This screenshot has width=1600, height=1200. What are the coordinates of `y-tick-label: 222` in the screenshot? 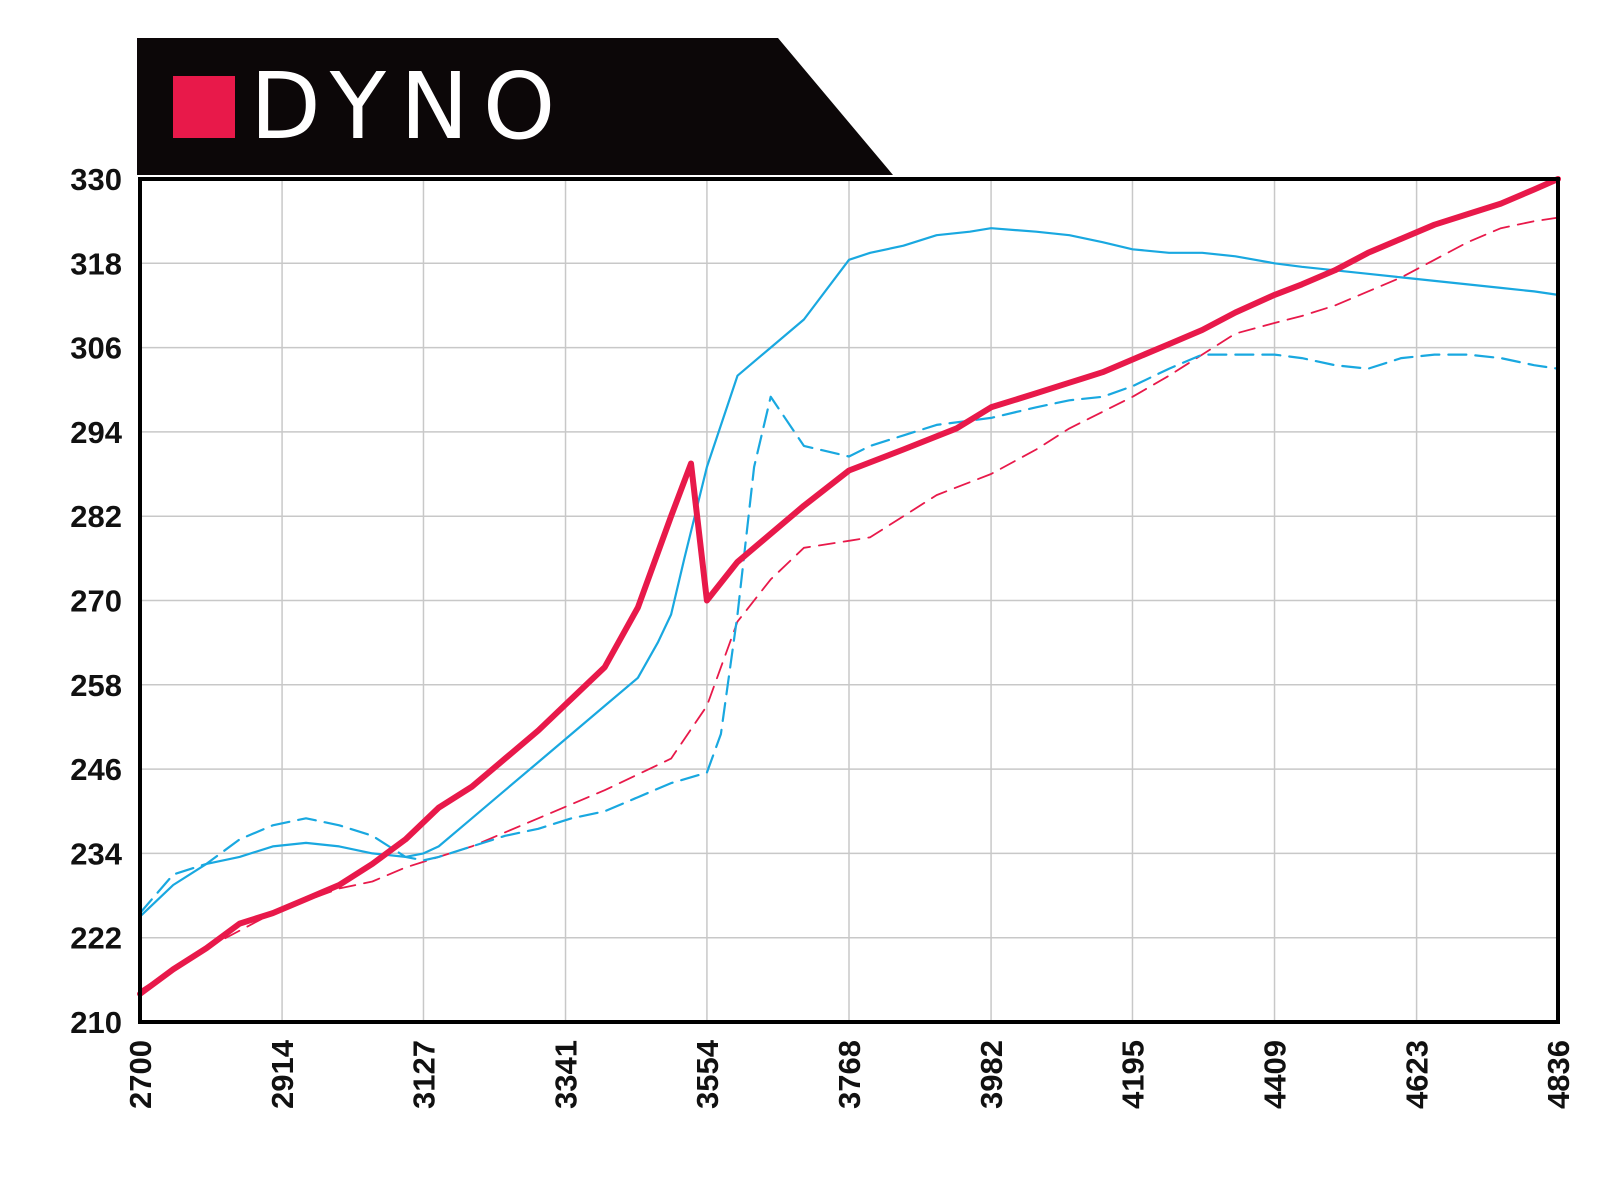 It's located at (96, 938).